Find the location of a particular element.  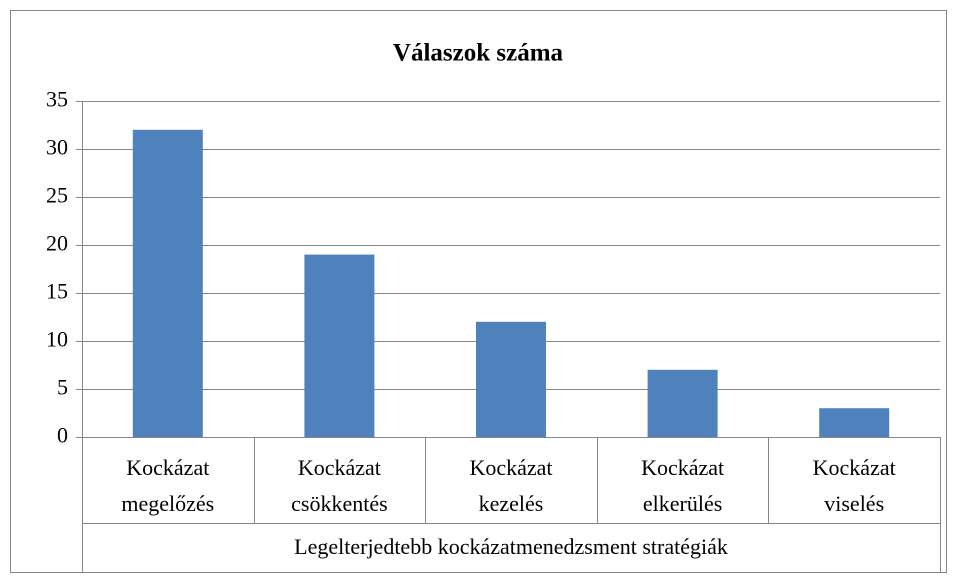

y-tick-label: 10 is located at coordinates (57, 339).